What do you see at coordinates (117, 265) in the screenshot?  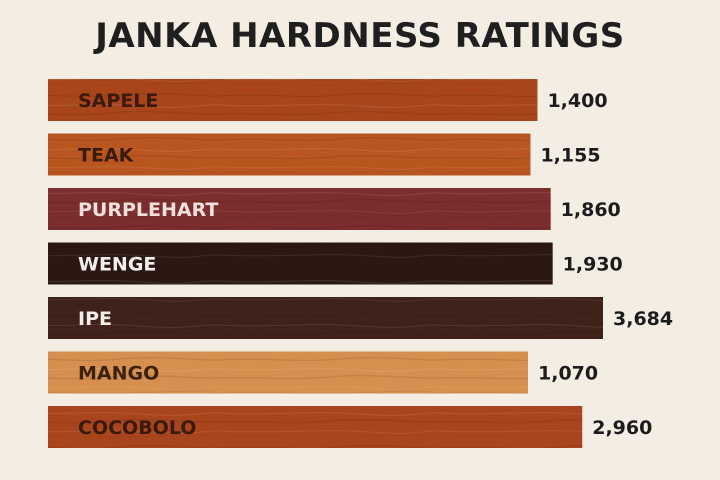 I see `bar-label: WENGE` at bounding box center [117, 265].